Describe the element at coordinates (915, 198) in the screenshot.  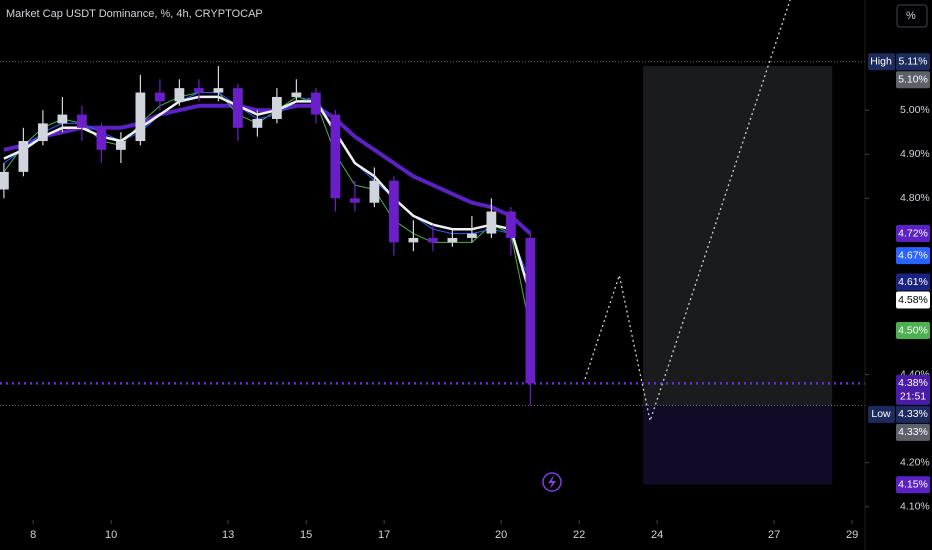
I see `y-tick-label: 4.80%` at that location.